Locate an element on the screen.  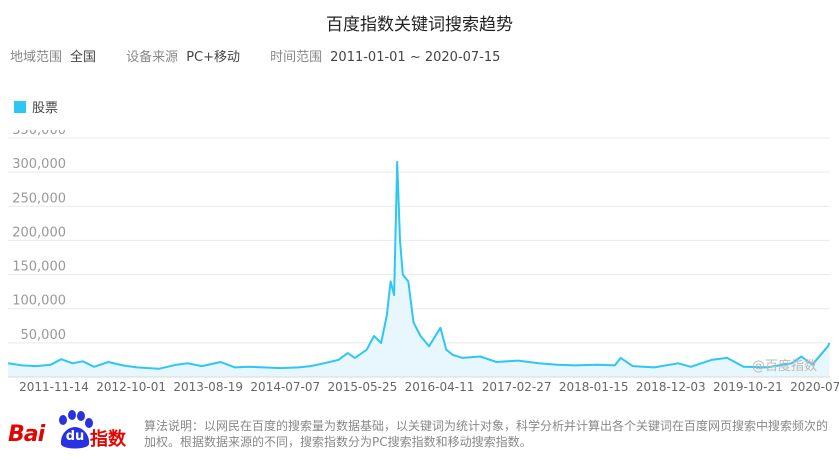
legend: 股票 is located at coordinates (36, 106).